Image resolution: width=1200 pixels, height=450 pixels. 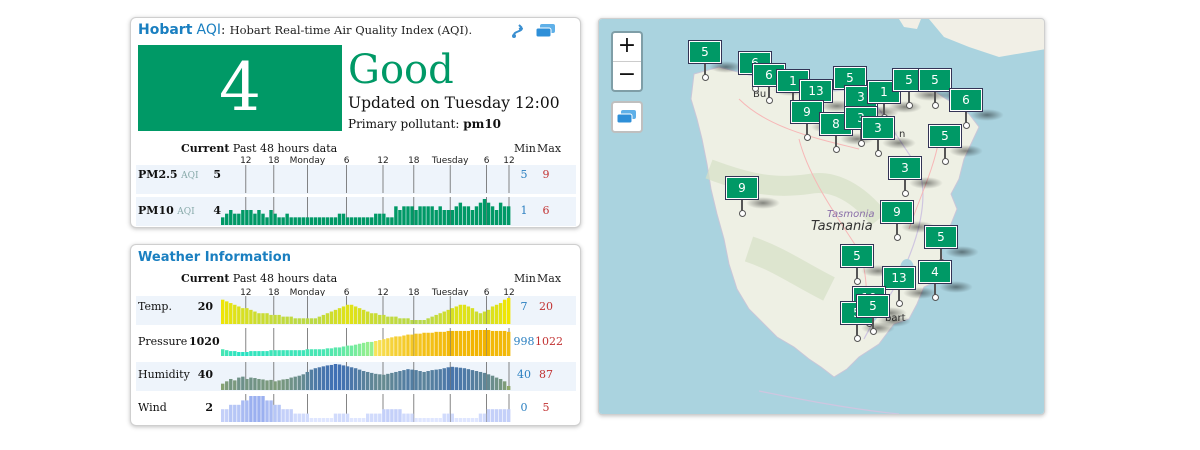 What do you see at coordinates (366, 342) in the screenshot?
I see `pressure-sparkline` at bounding box center [366, 342].